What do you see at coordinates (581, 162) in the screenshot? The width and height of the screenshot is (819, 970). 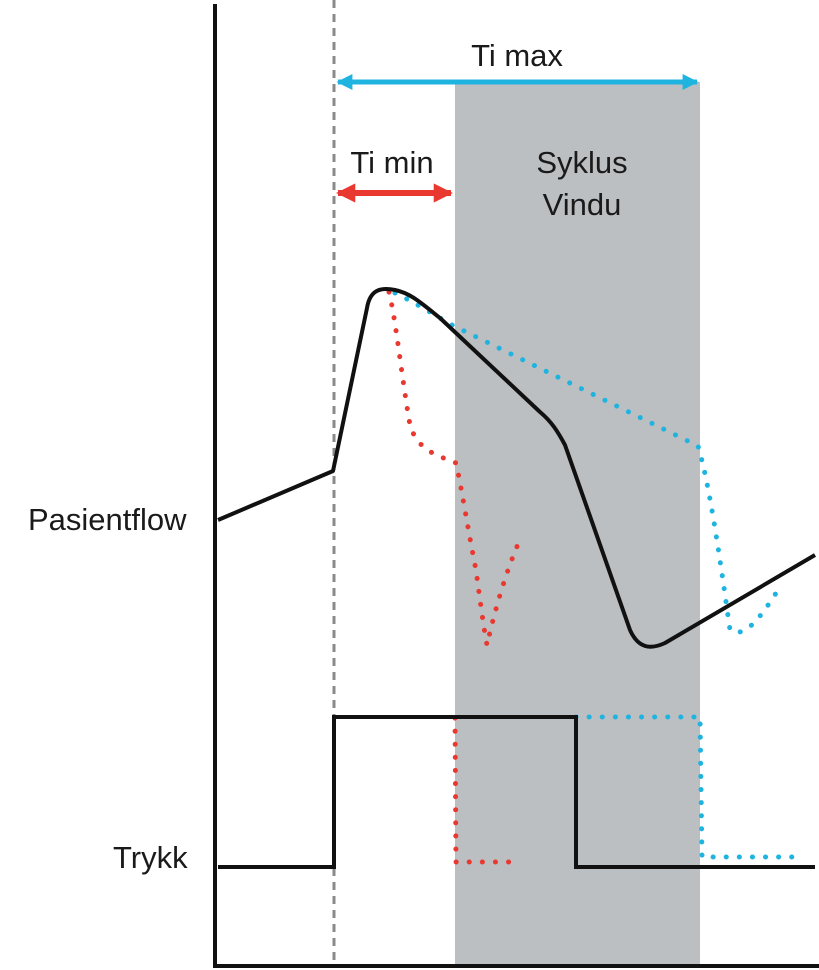 I see `cycle-window-label-line1: Syklus` at bounding box center [581, 162].